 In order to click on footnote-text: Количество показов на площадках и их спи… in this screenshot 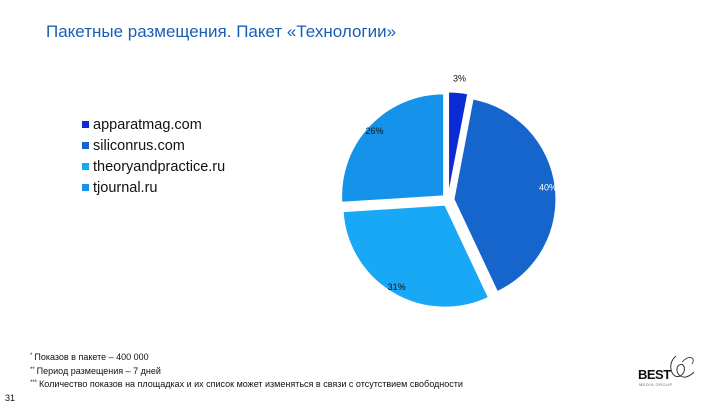, I will do `click(251, 384)`.